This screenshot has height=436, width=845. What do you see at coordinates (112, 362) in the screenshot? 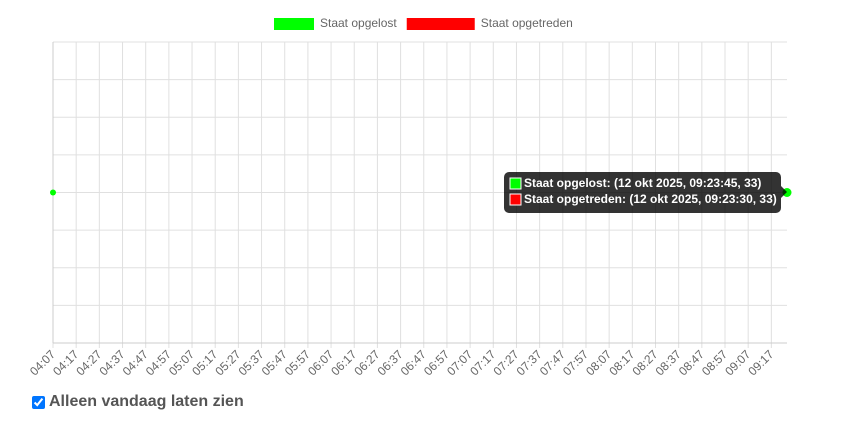
I see `x-tick-label: 04:37` at bounding box center [112, 362].